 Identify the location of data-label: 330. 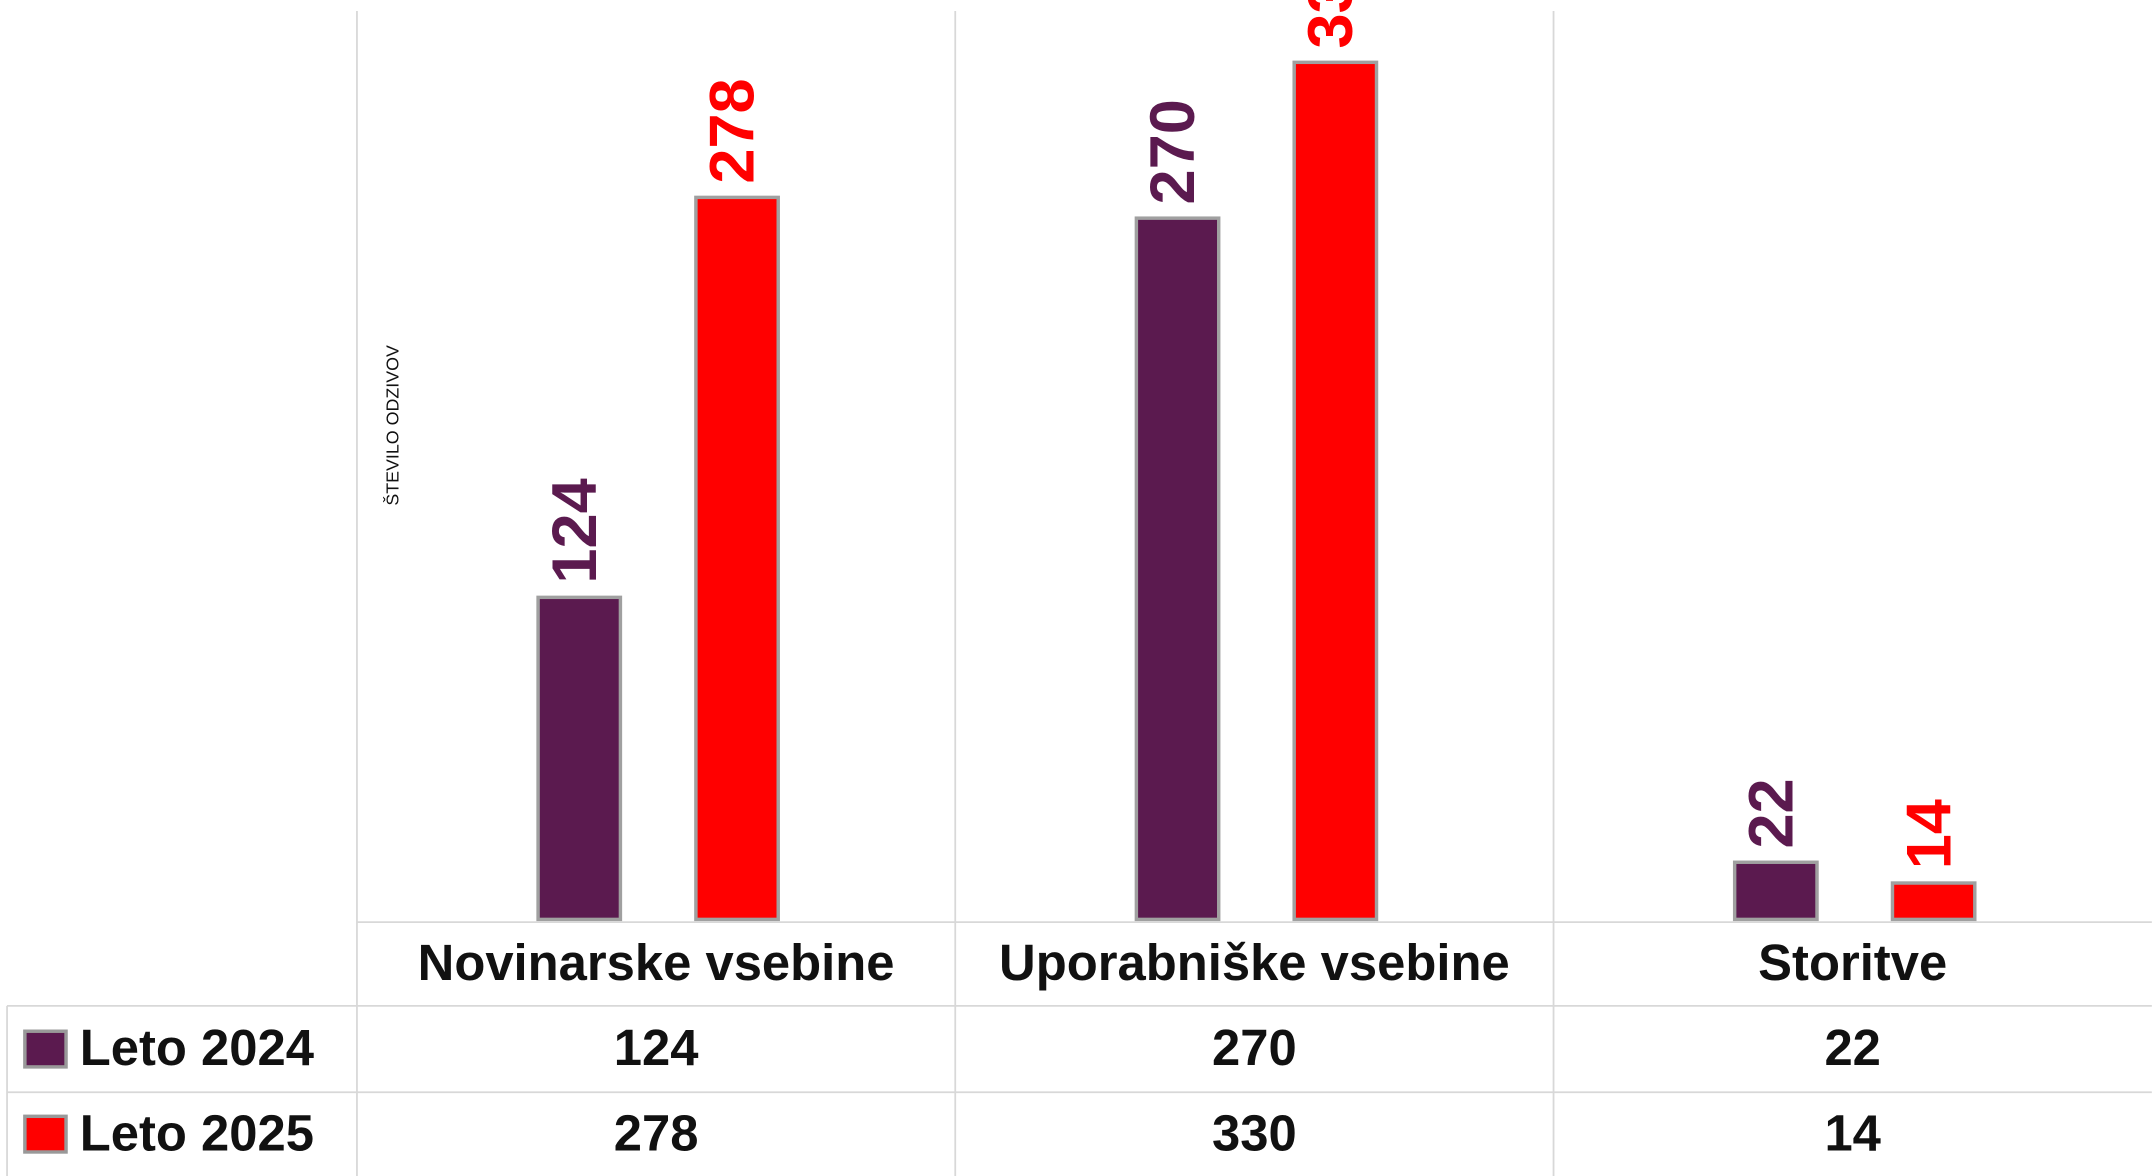
(1331, 24).